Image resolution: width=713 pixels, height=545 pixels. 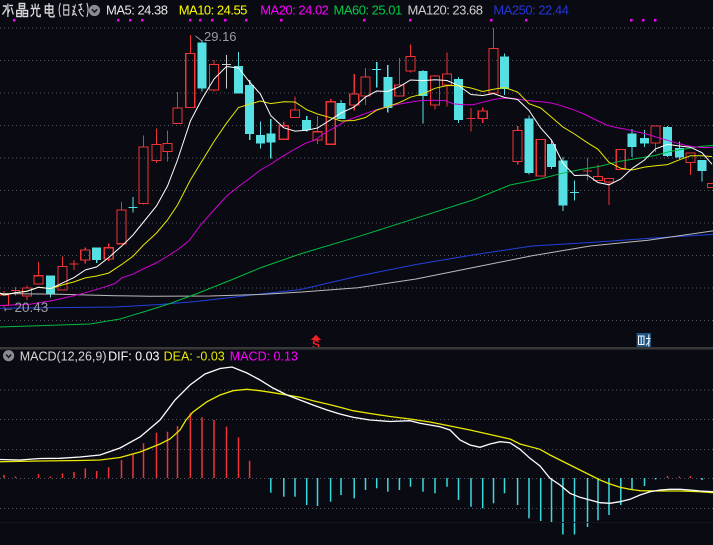 What do you see at coordinates (368, 10) in the screenshot?
I see `svg-text: MA60: 25.01` at bounding box center [368, 10].